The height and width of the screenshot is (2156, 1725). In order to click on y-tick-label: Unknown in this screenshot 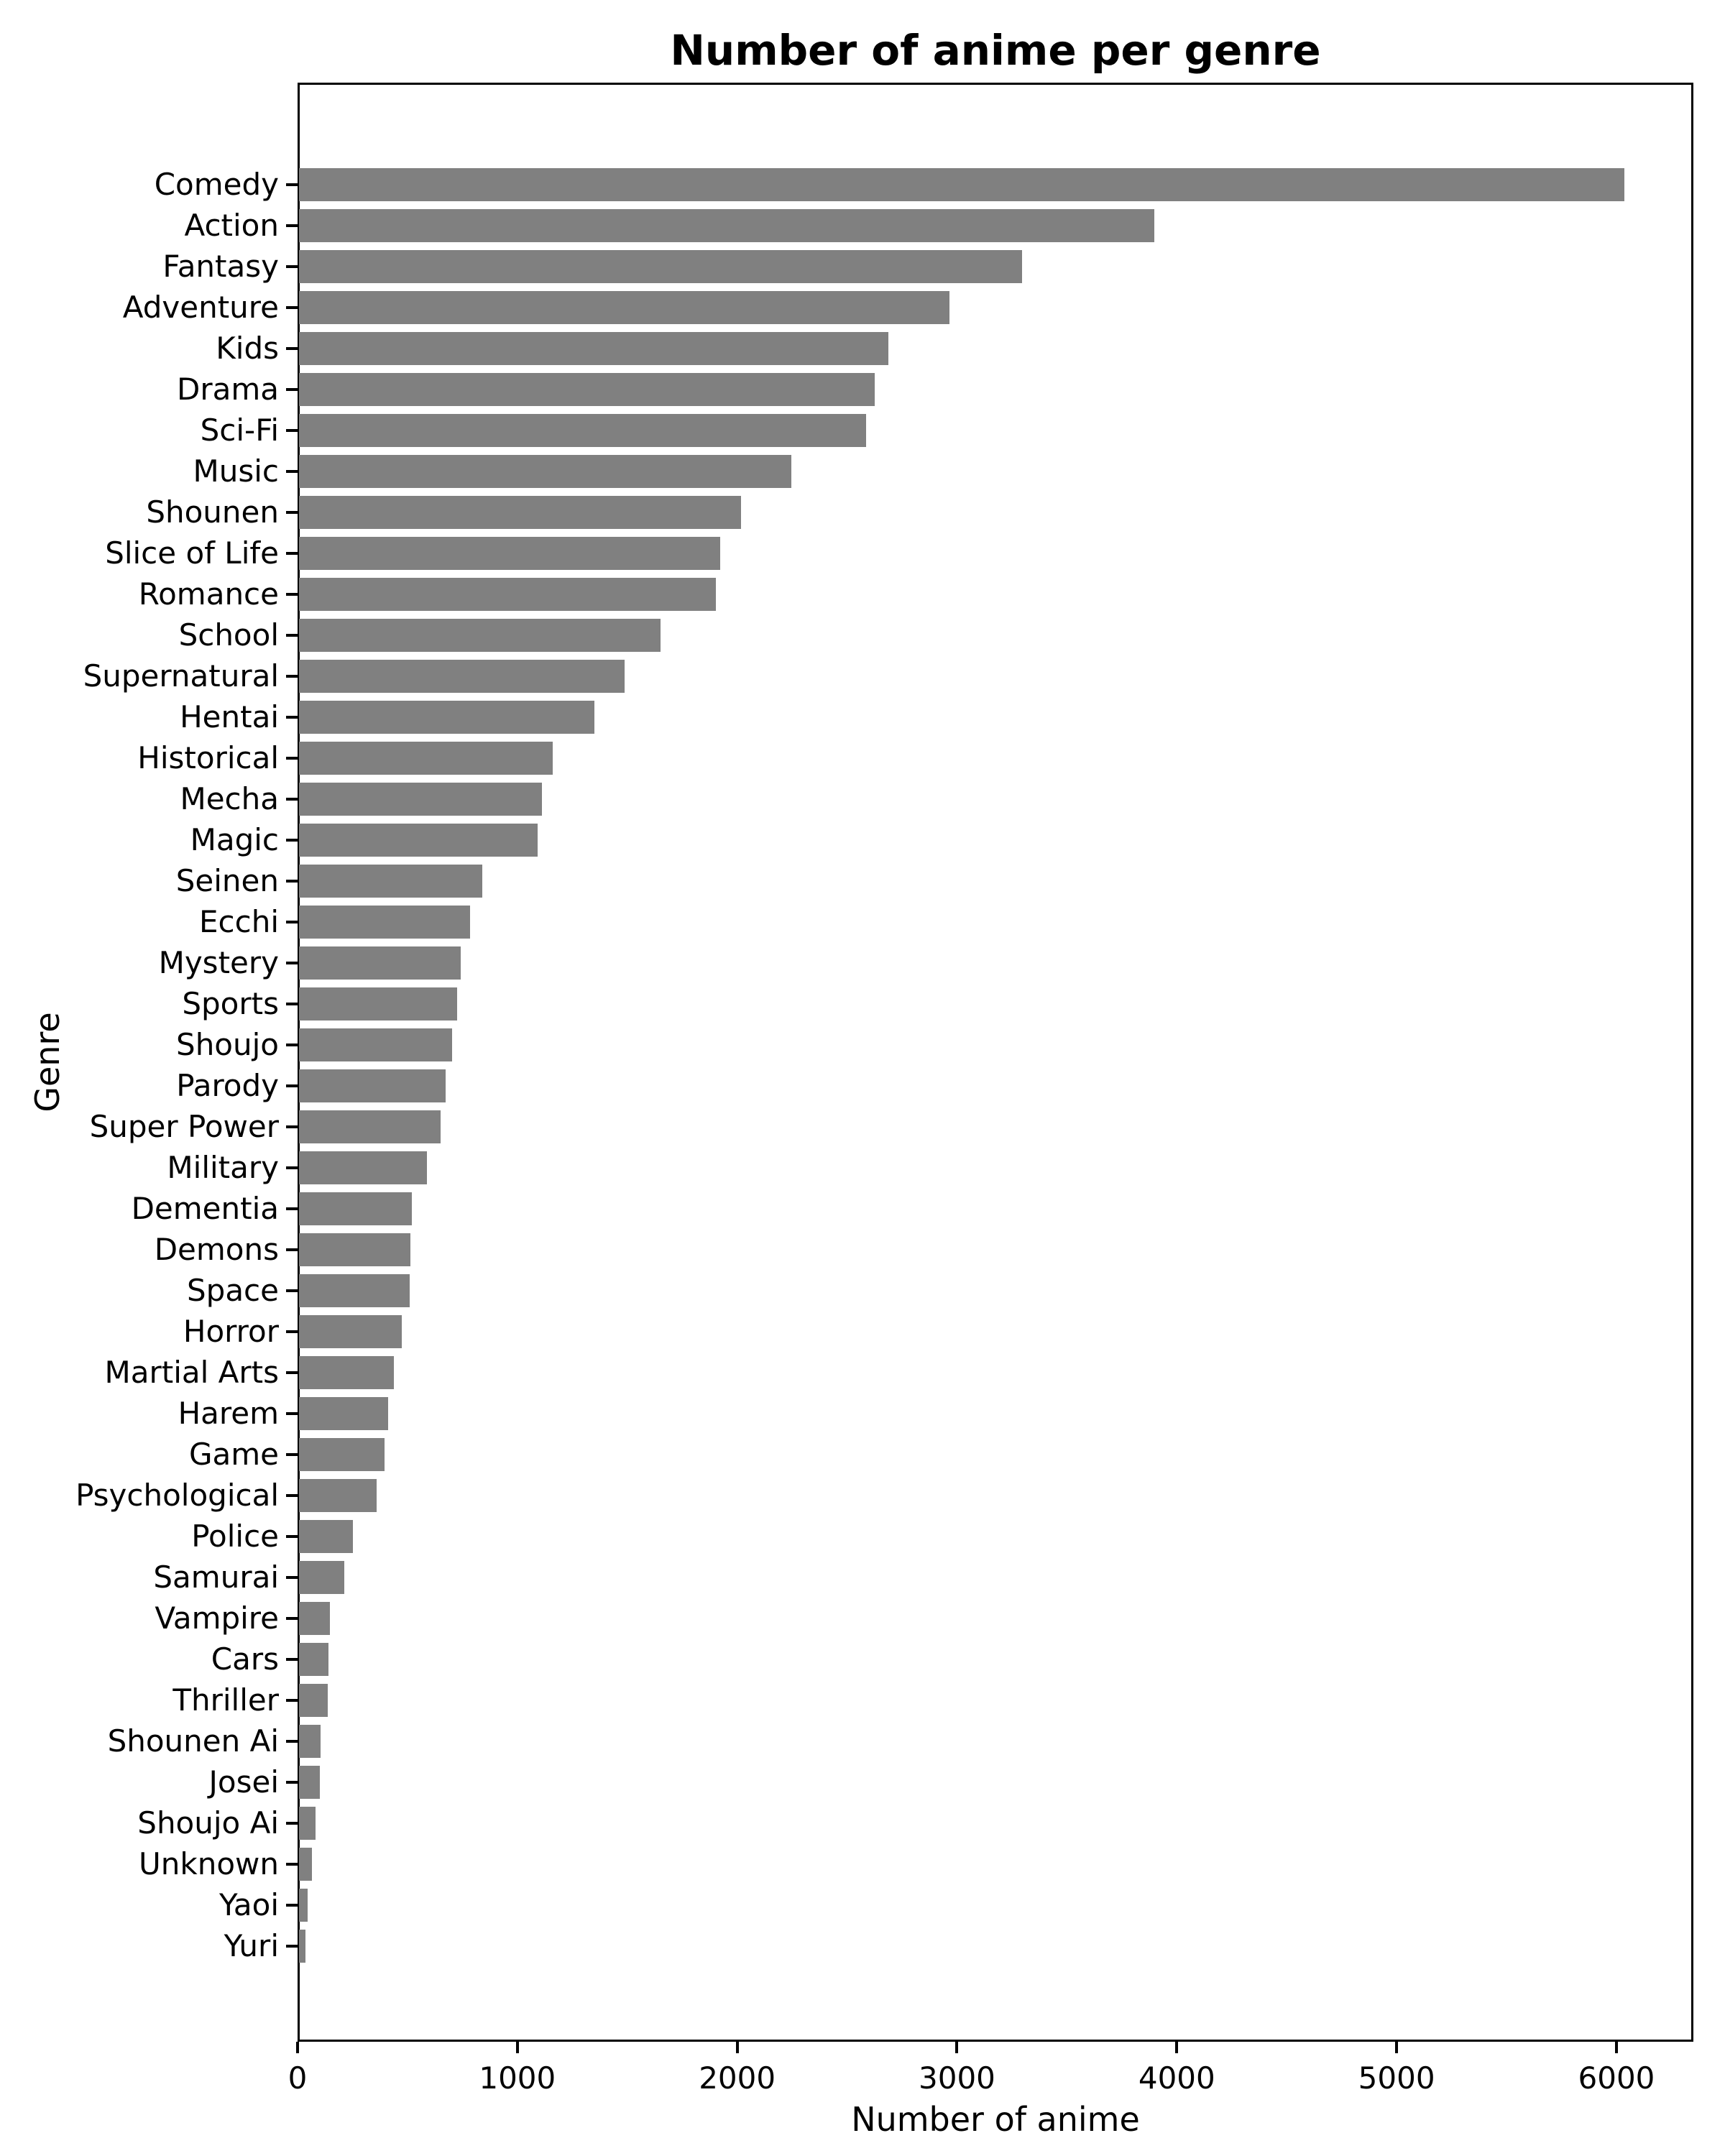, I will do `click(209, 1864)`.